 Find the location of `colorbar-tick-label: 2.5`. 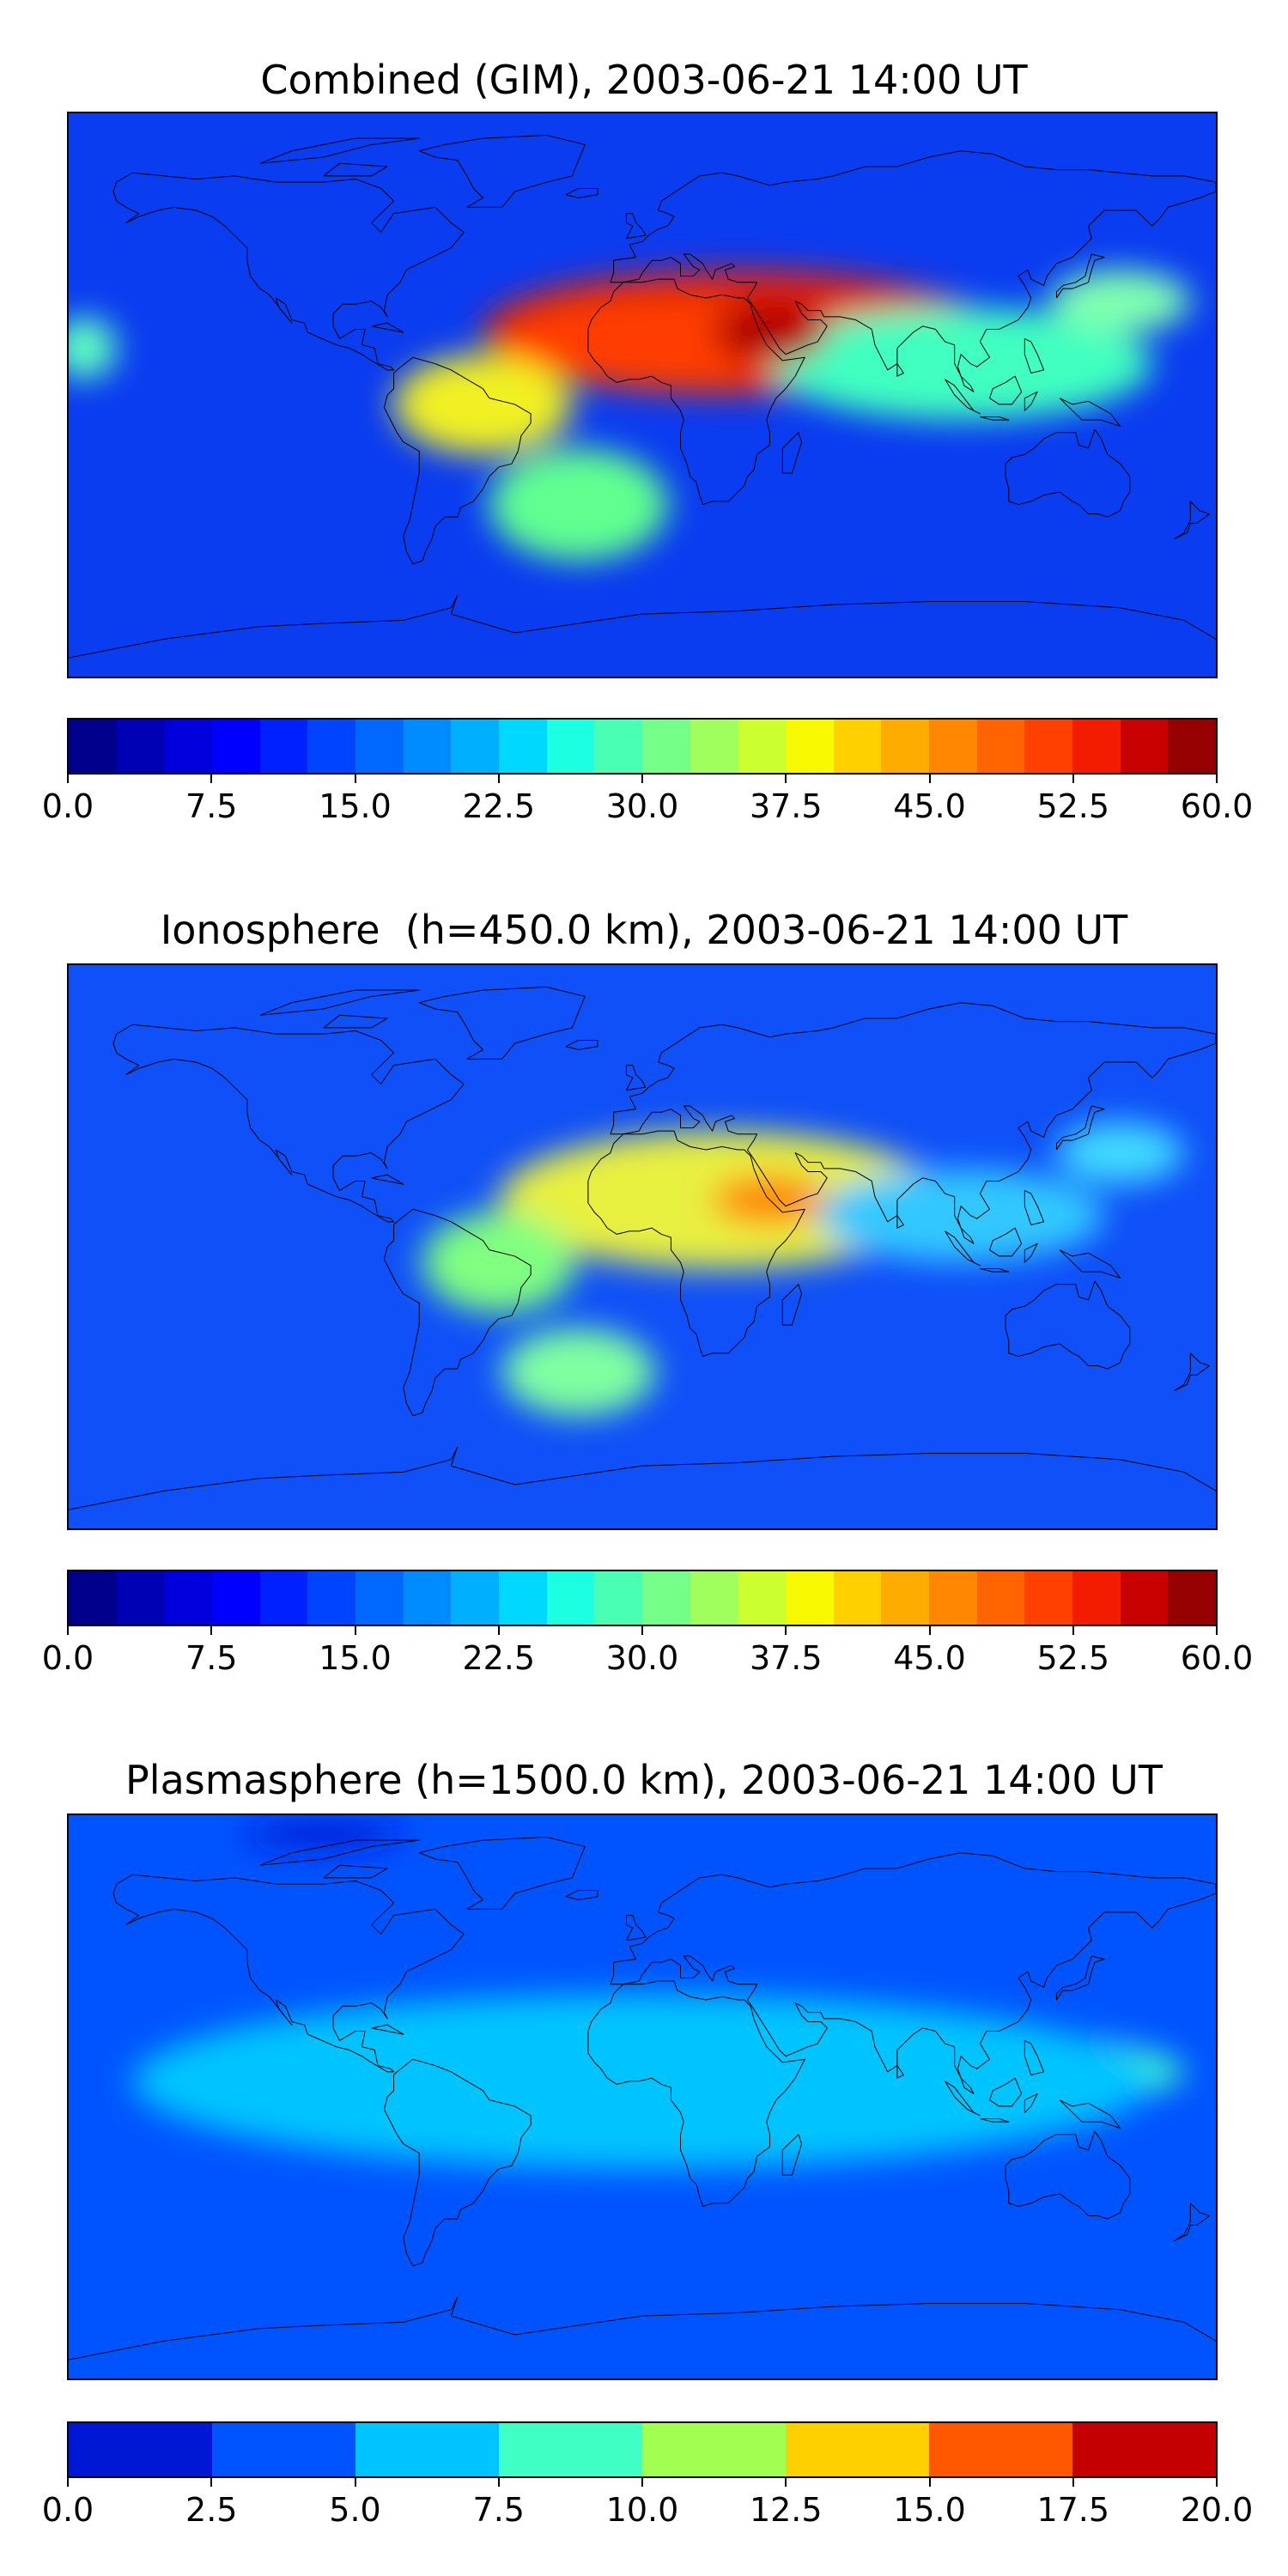

colorbar-tick-label: 2.5 is located at coordinates (212, 2510).